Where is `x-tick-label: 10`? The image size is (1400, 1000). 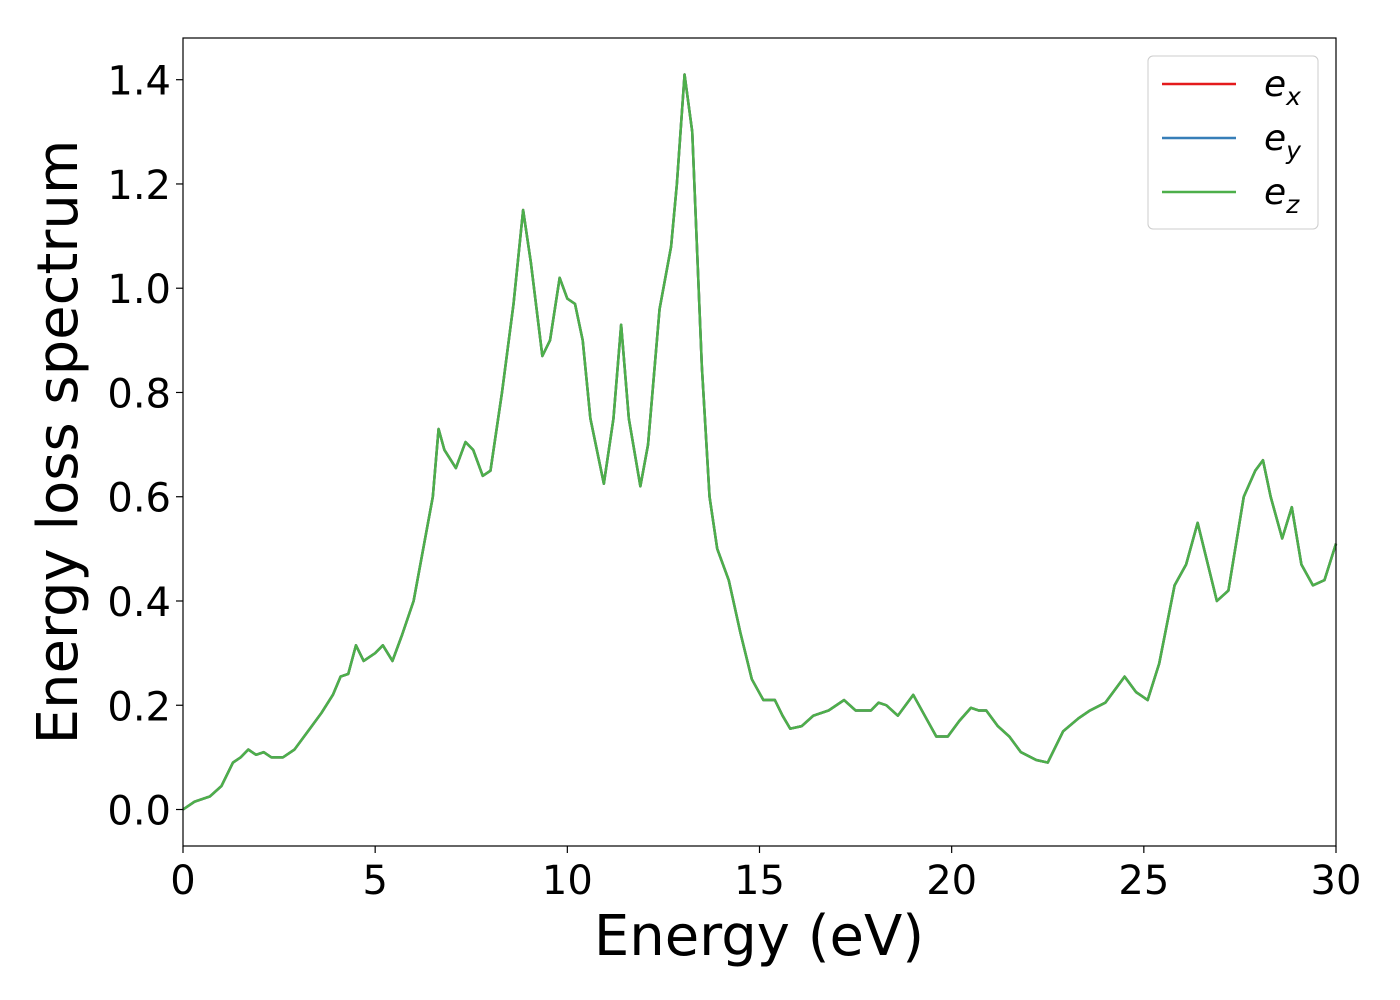 x-tick-label: 10 is located at coordinates (567, 881).